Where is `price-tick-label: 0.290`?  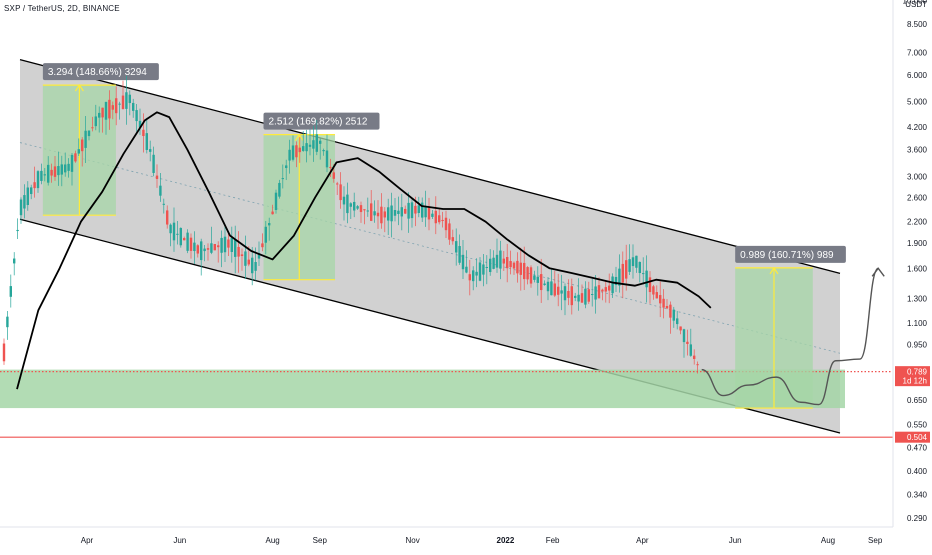 price-tick-label: 0.290 is located at coordinates (917, 518).